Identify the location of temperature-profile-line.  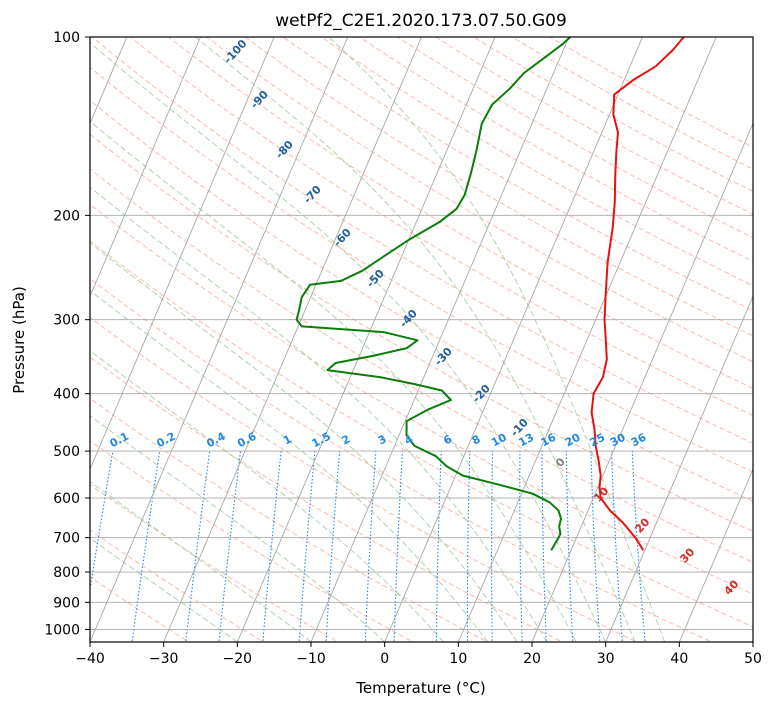
(637, 294).